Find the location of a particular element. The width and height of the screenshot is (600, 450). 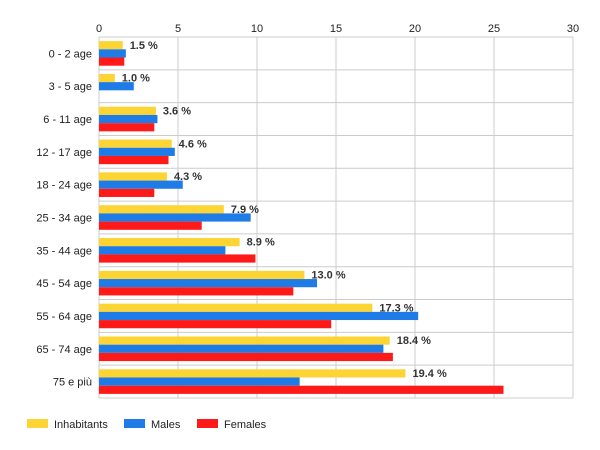

data-label: 18.4 % is located at coordinates (414, 341).